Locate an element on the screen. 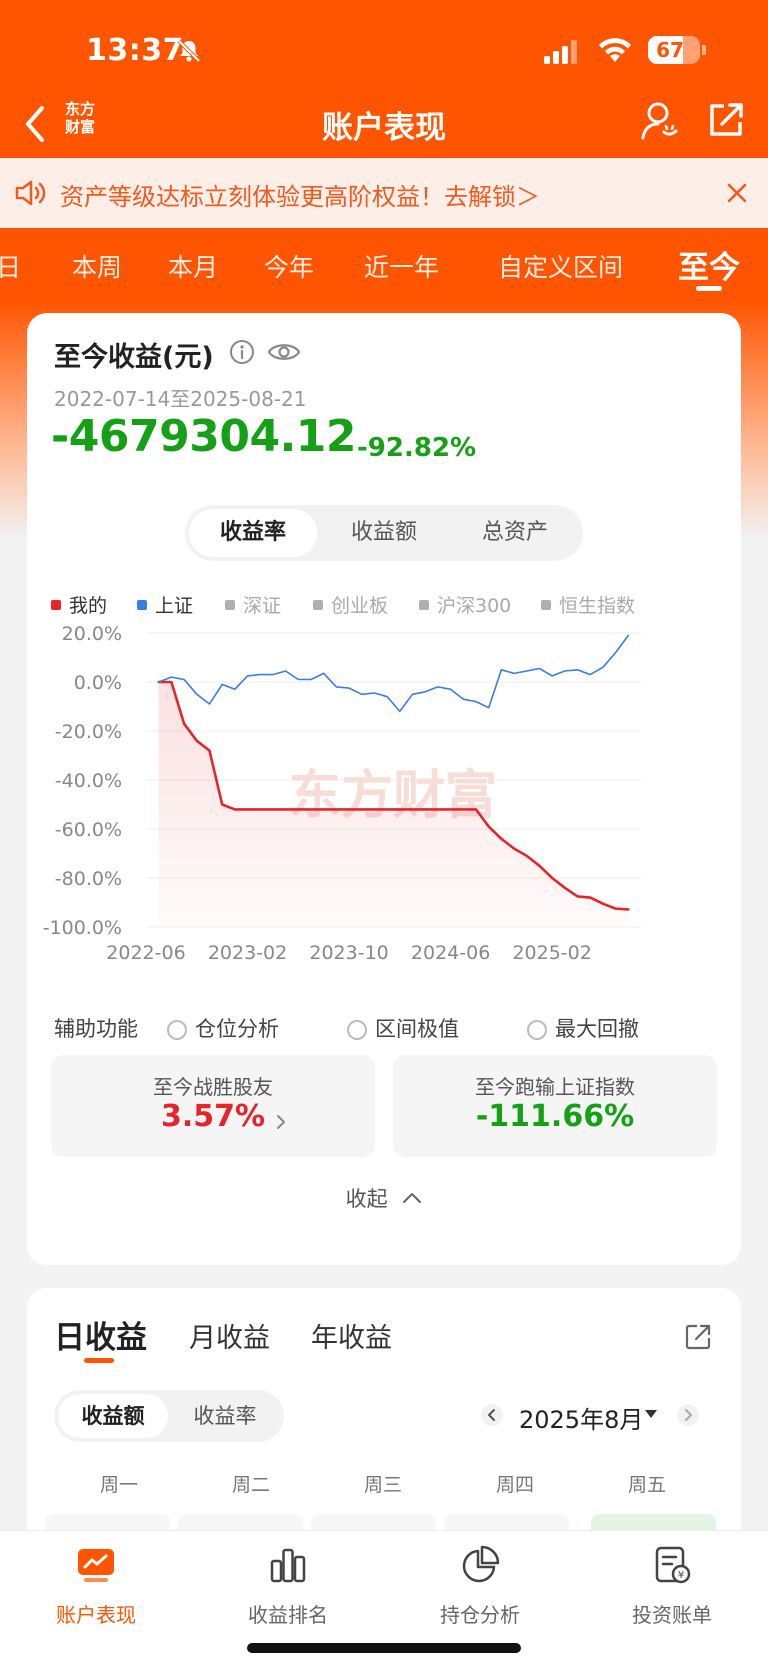 The height and width of the screenshot is (1665, 768). date-range: 2022-07-14至2025-08-21 is located at coordinates (180, 399).